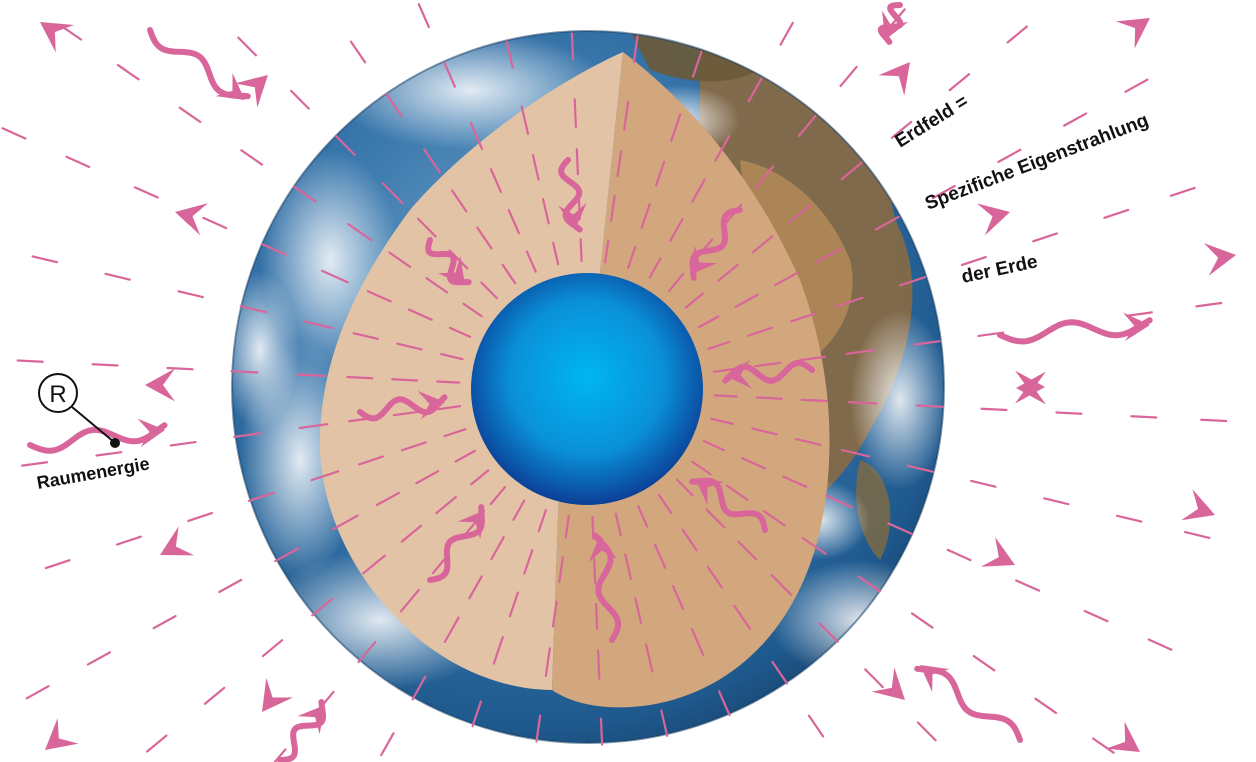 The image size is (1256, 762). I want to click on legend: R Raumenergie, so click(93, 433).